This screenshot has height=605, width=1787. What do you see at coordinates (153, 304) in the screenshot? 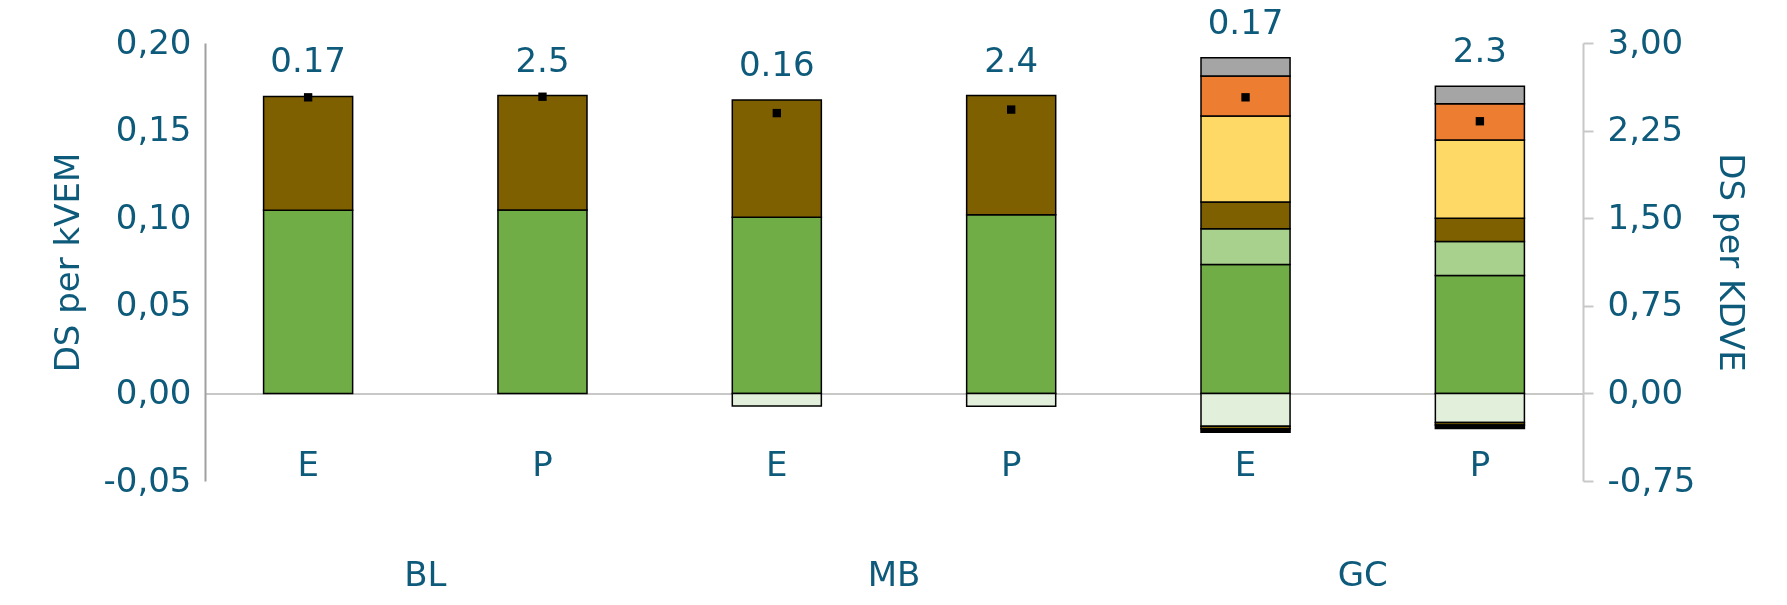
I see `y-tick-label: 0,05` at bounding box center [153, 304].